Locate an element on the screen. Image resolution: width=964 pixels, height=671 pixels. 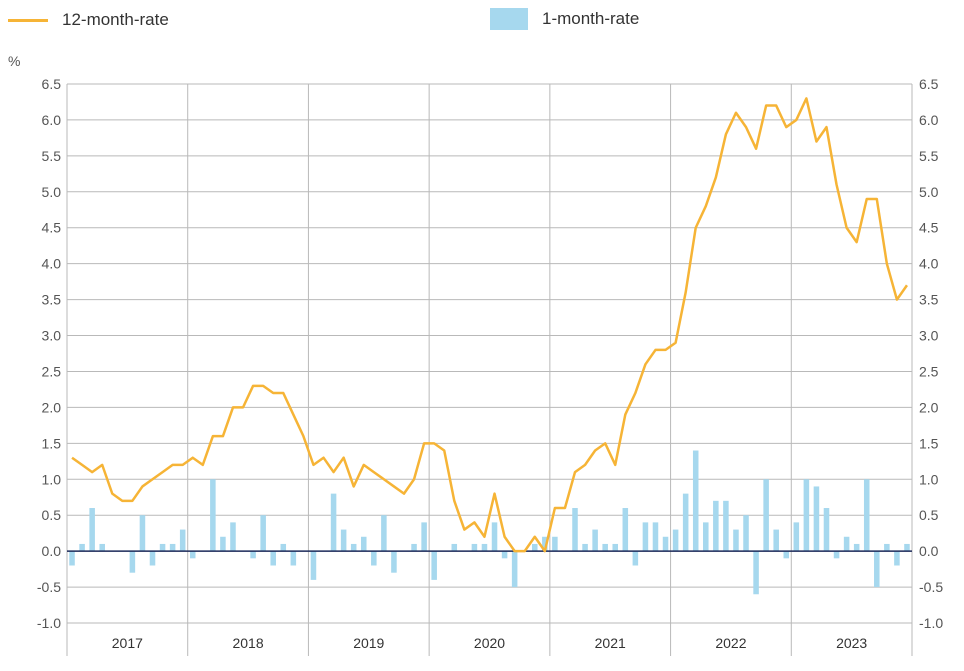
legend-bar-item: 1-month-rate is located at coordinates (564, 19).